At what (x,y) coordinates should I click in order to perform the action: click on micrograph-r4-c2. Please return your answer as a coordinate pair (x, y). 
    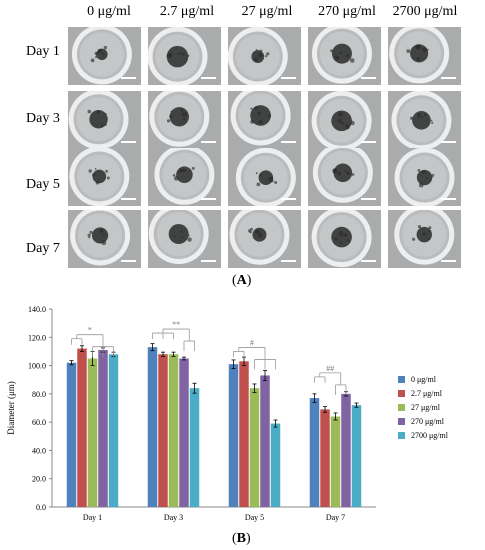
    Looking at the image, I should click on (184, 239).